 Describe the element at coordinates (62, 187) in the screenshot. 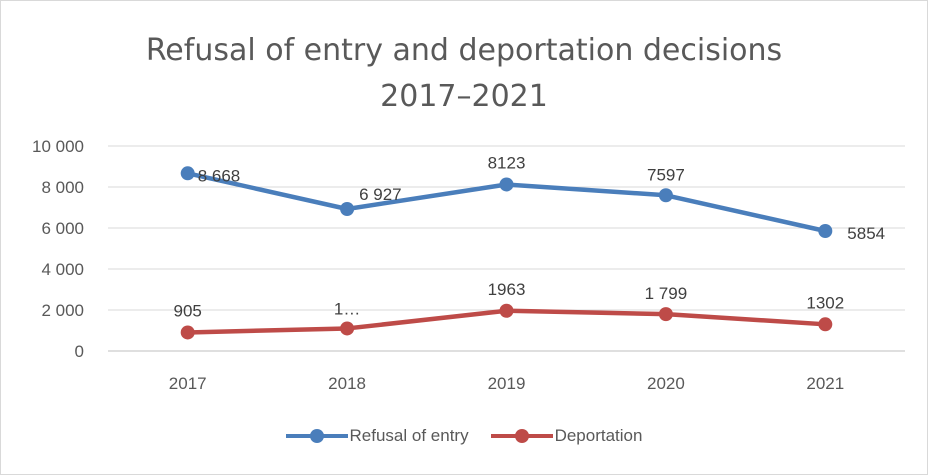

I see `y-tick-label: 8 000` at that location.